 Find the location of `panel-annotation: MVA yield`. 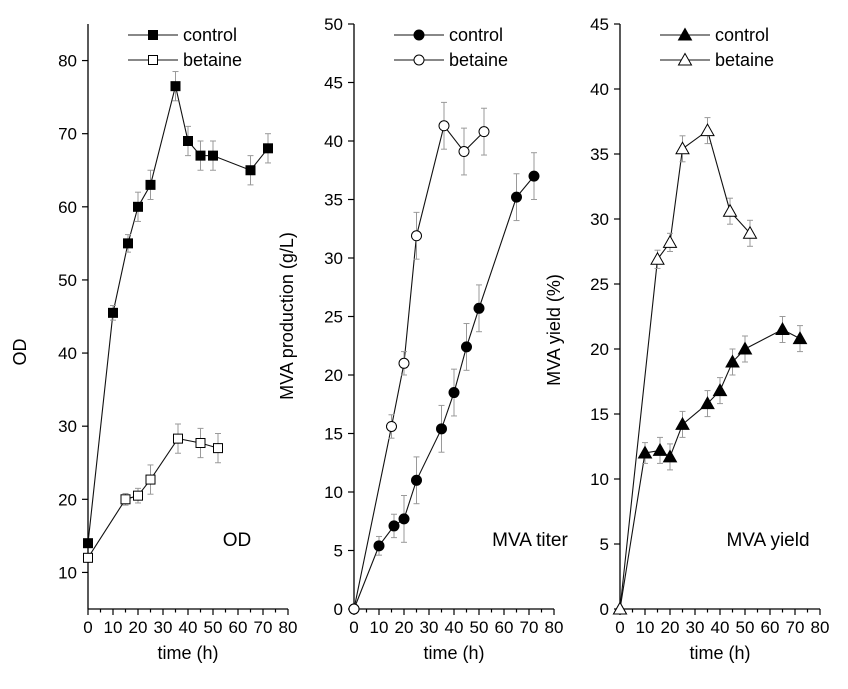

panel-annotation: MVA yield is located at coordinates (767, 540).